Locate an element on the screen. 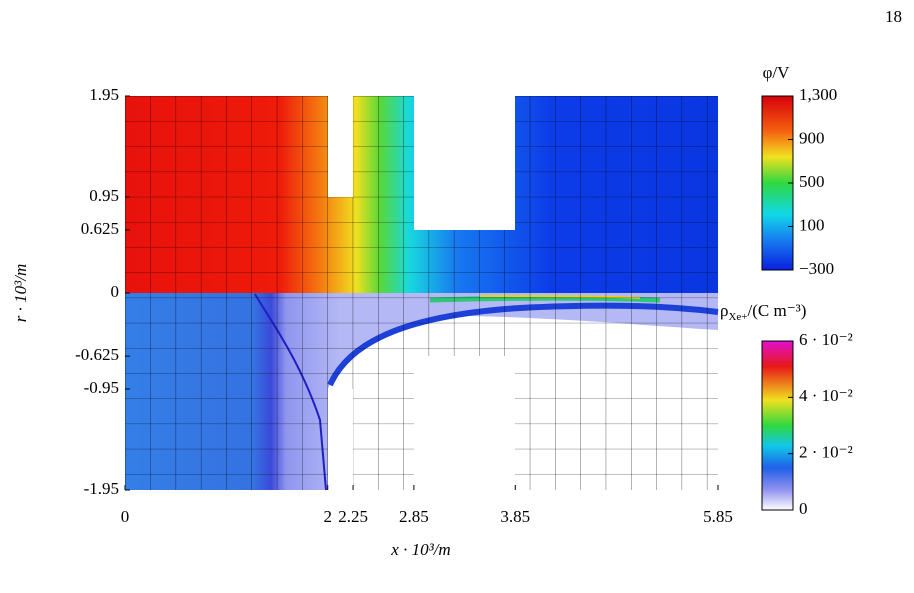 The width and height of the screenshot is (914, 593). y-tick-label: 0.95 is located at coordinates (104, 195).